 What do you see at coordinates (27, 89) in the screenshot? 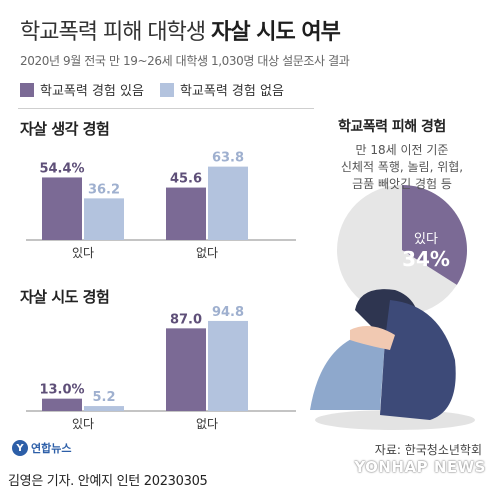
I see `legend-swatch-purple` at bounding box center [27, 89].